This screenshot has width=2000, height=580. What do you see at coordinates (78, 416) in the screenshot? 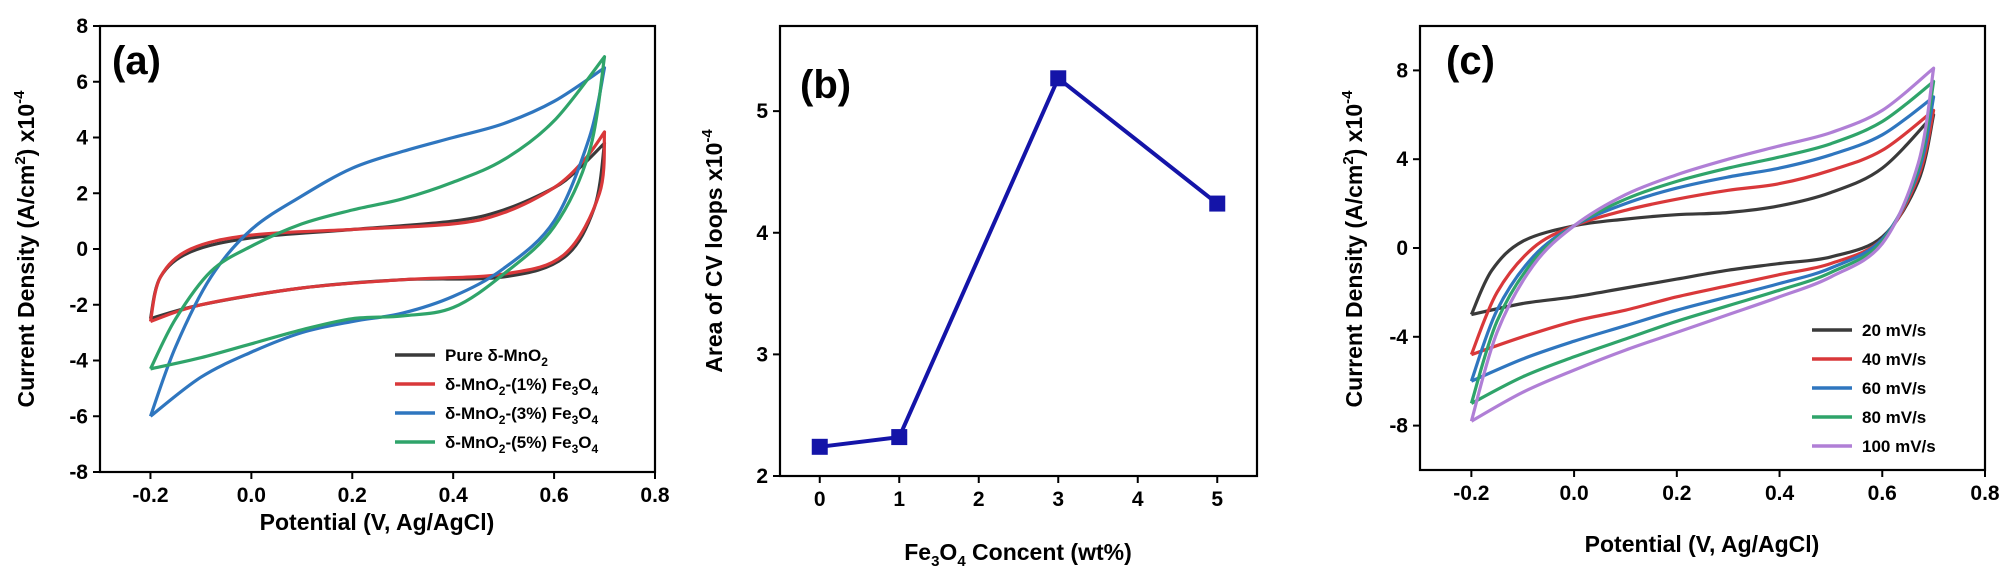
I see `panel-a-y-tick-label: -6` at bounding box center [78, 416].